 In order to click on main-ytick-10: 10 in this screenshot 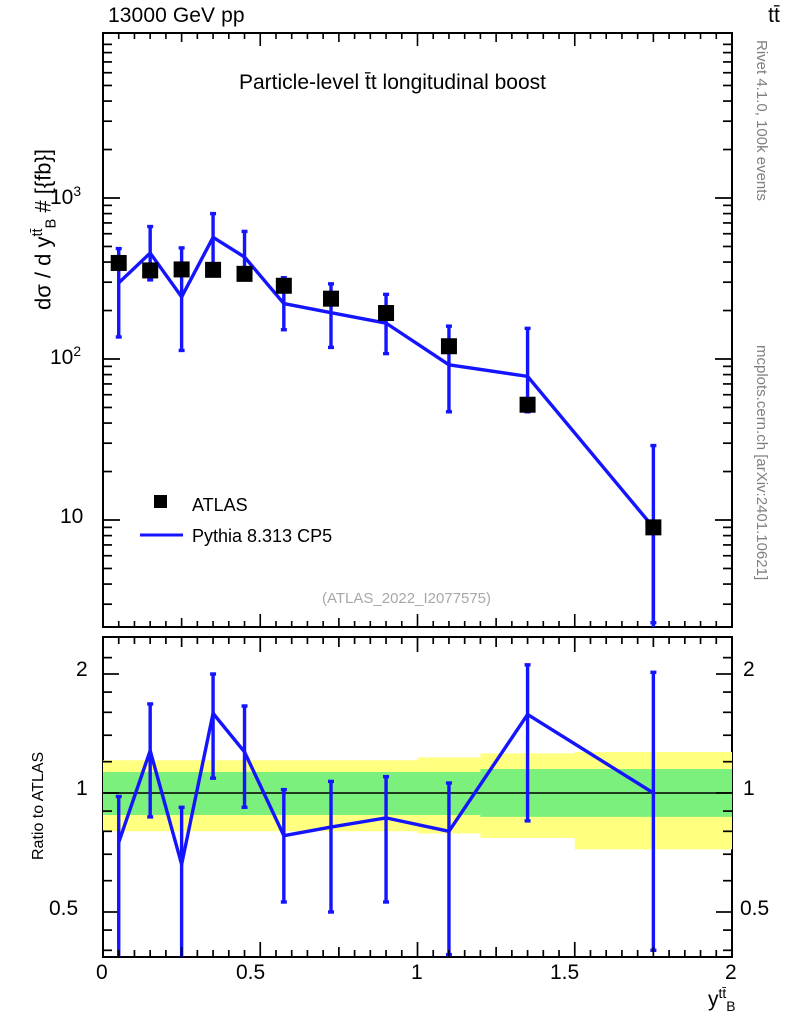, I will do `click(71, 517)`.